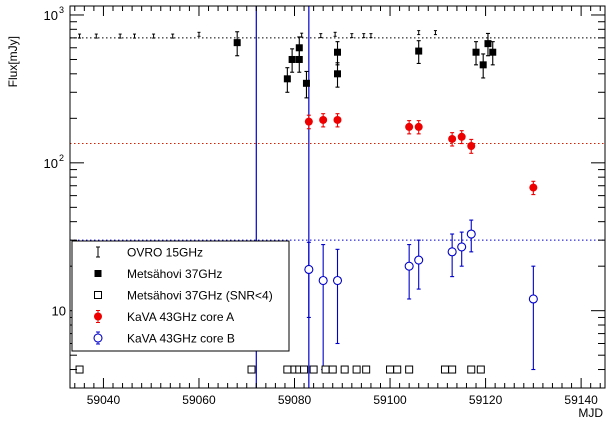  Describe the element at coordinates (419, 51) in the screenshot. I see `series-1-point-8-marker` at that location.